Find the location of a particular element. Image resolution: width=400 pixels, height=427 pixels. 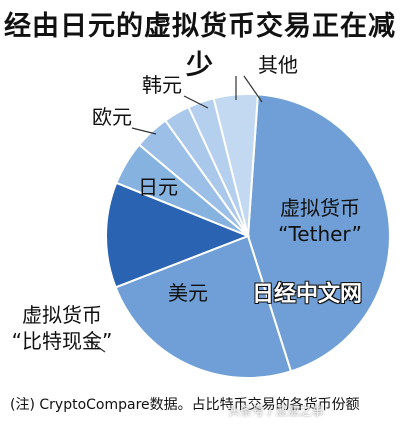

slice-label-2: 虚拟货币“比特现金” is located at coordinates (62, 328).